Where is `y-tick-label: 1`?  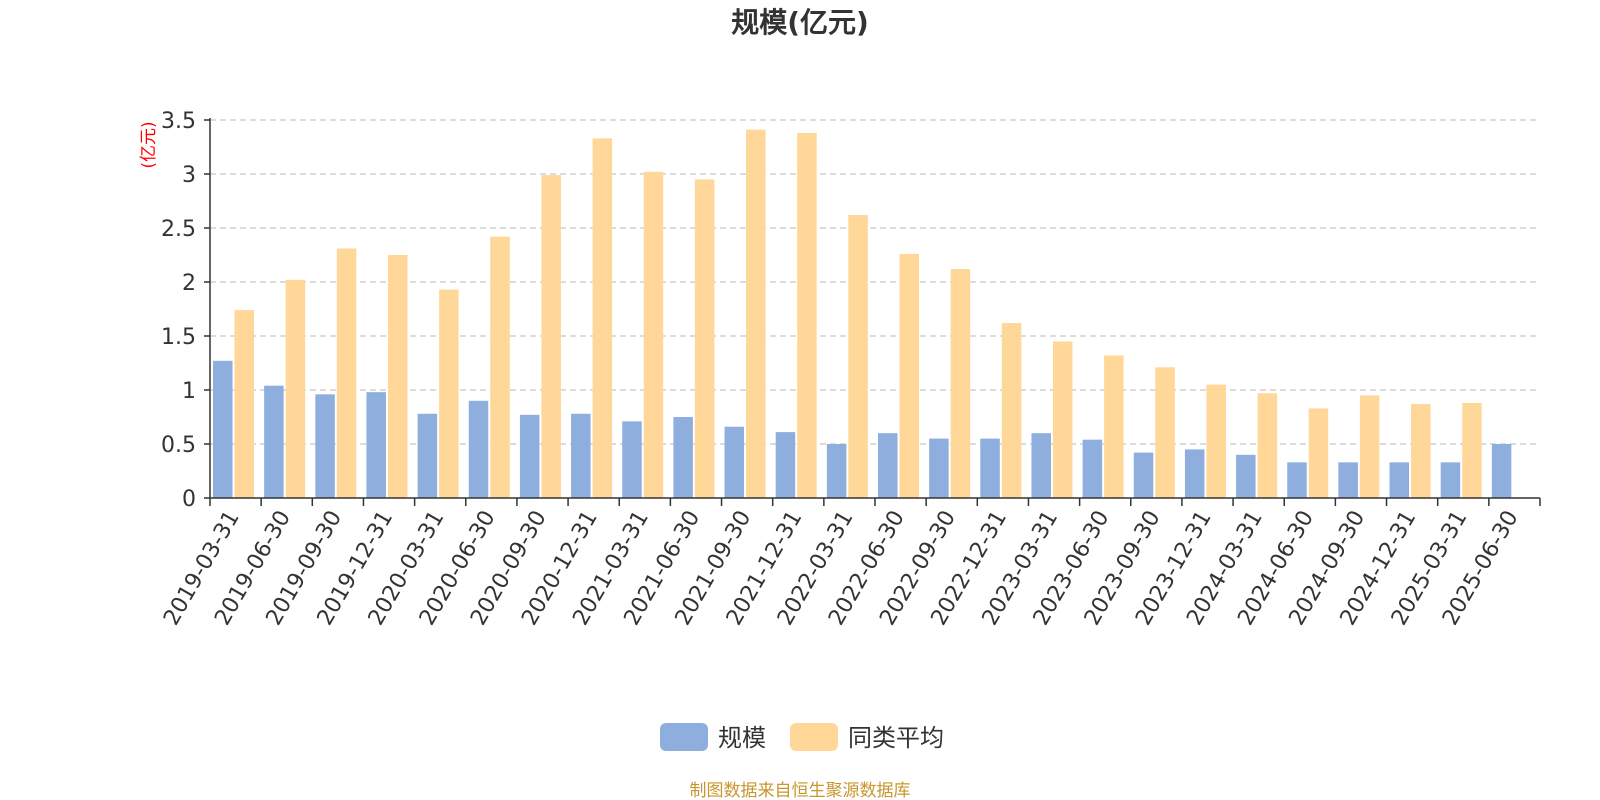
y-tick-label: 1 is located at coordinates (189, 391).